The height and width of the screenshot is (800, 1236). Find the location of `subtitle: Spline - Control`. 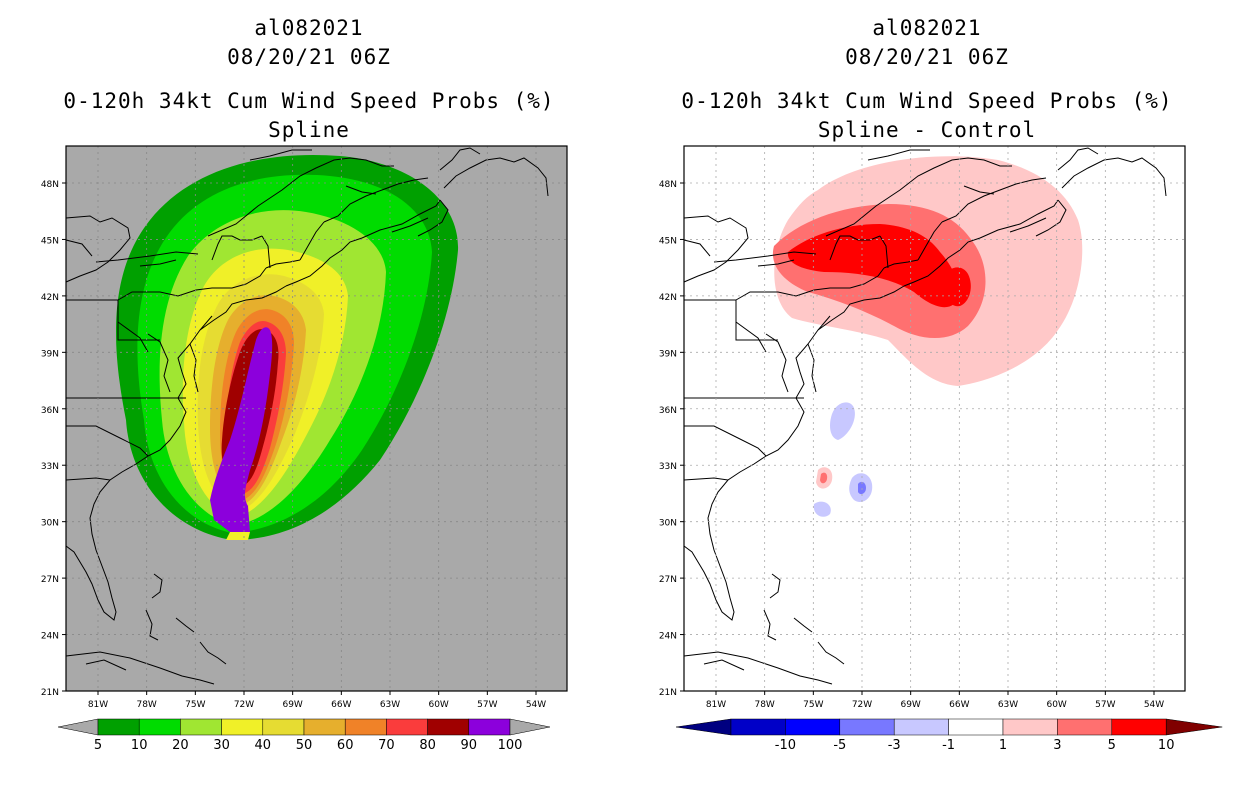

subtitle: Spline - Control is located at coordinates (927, 130).